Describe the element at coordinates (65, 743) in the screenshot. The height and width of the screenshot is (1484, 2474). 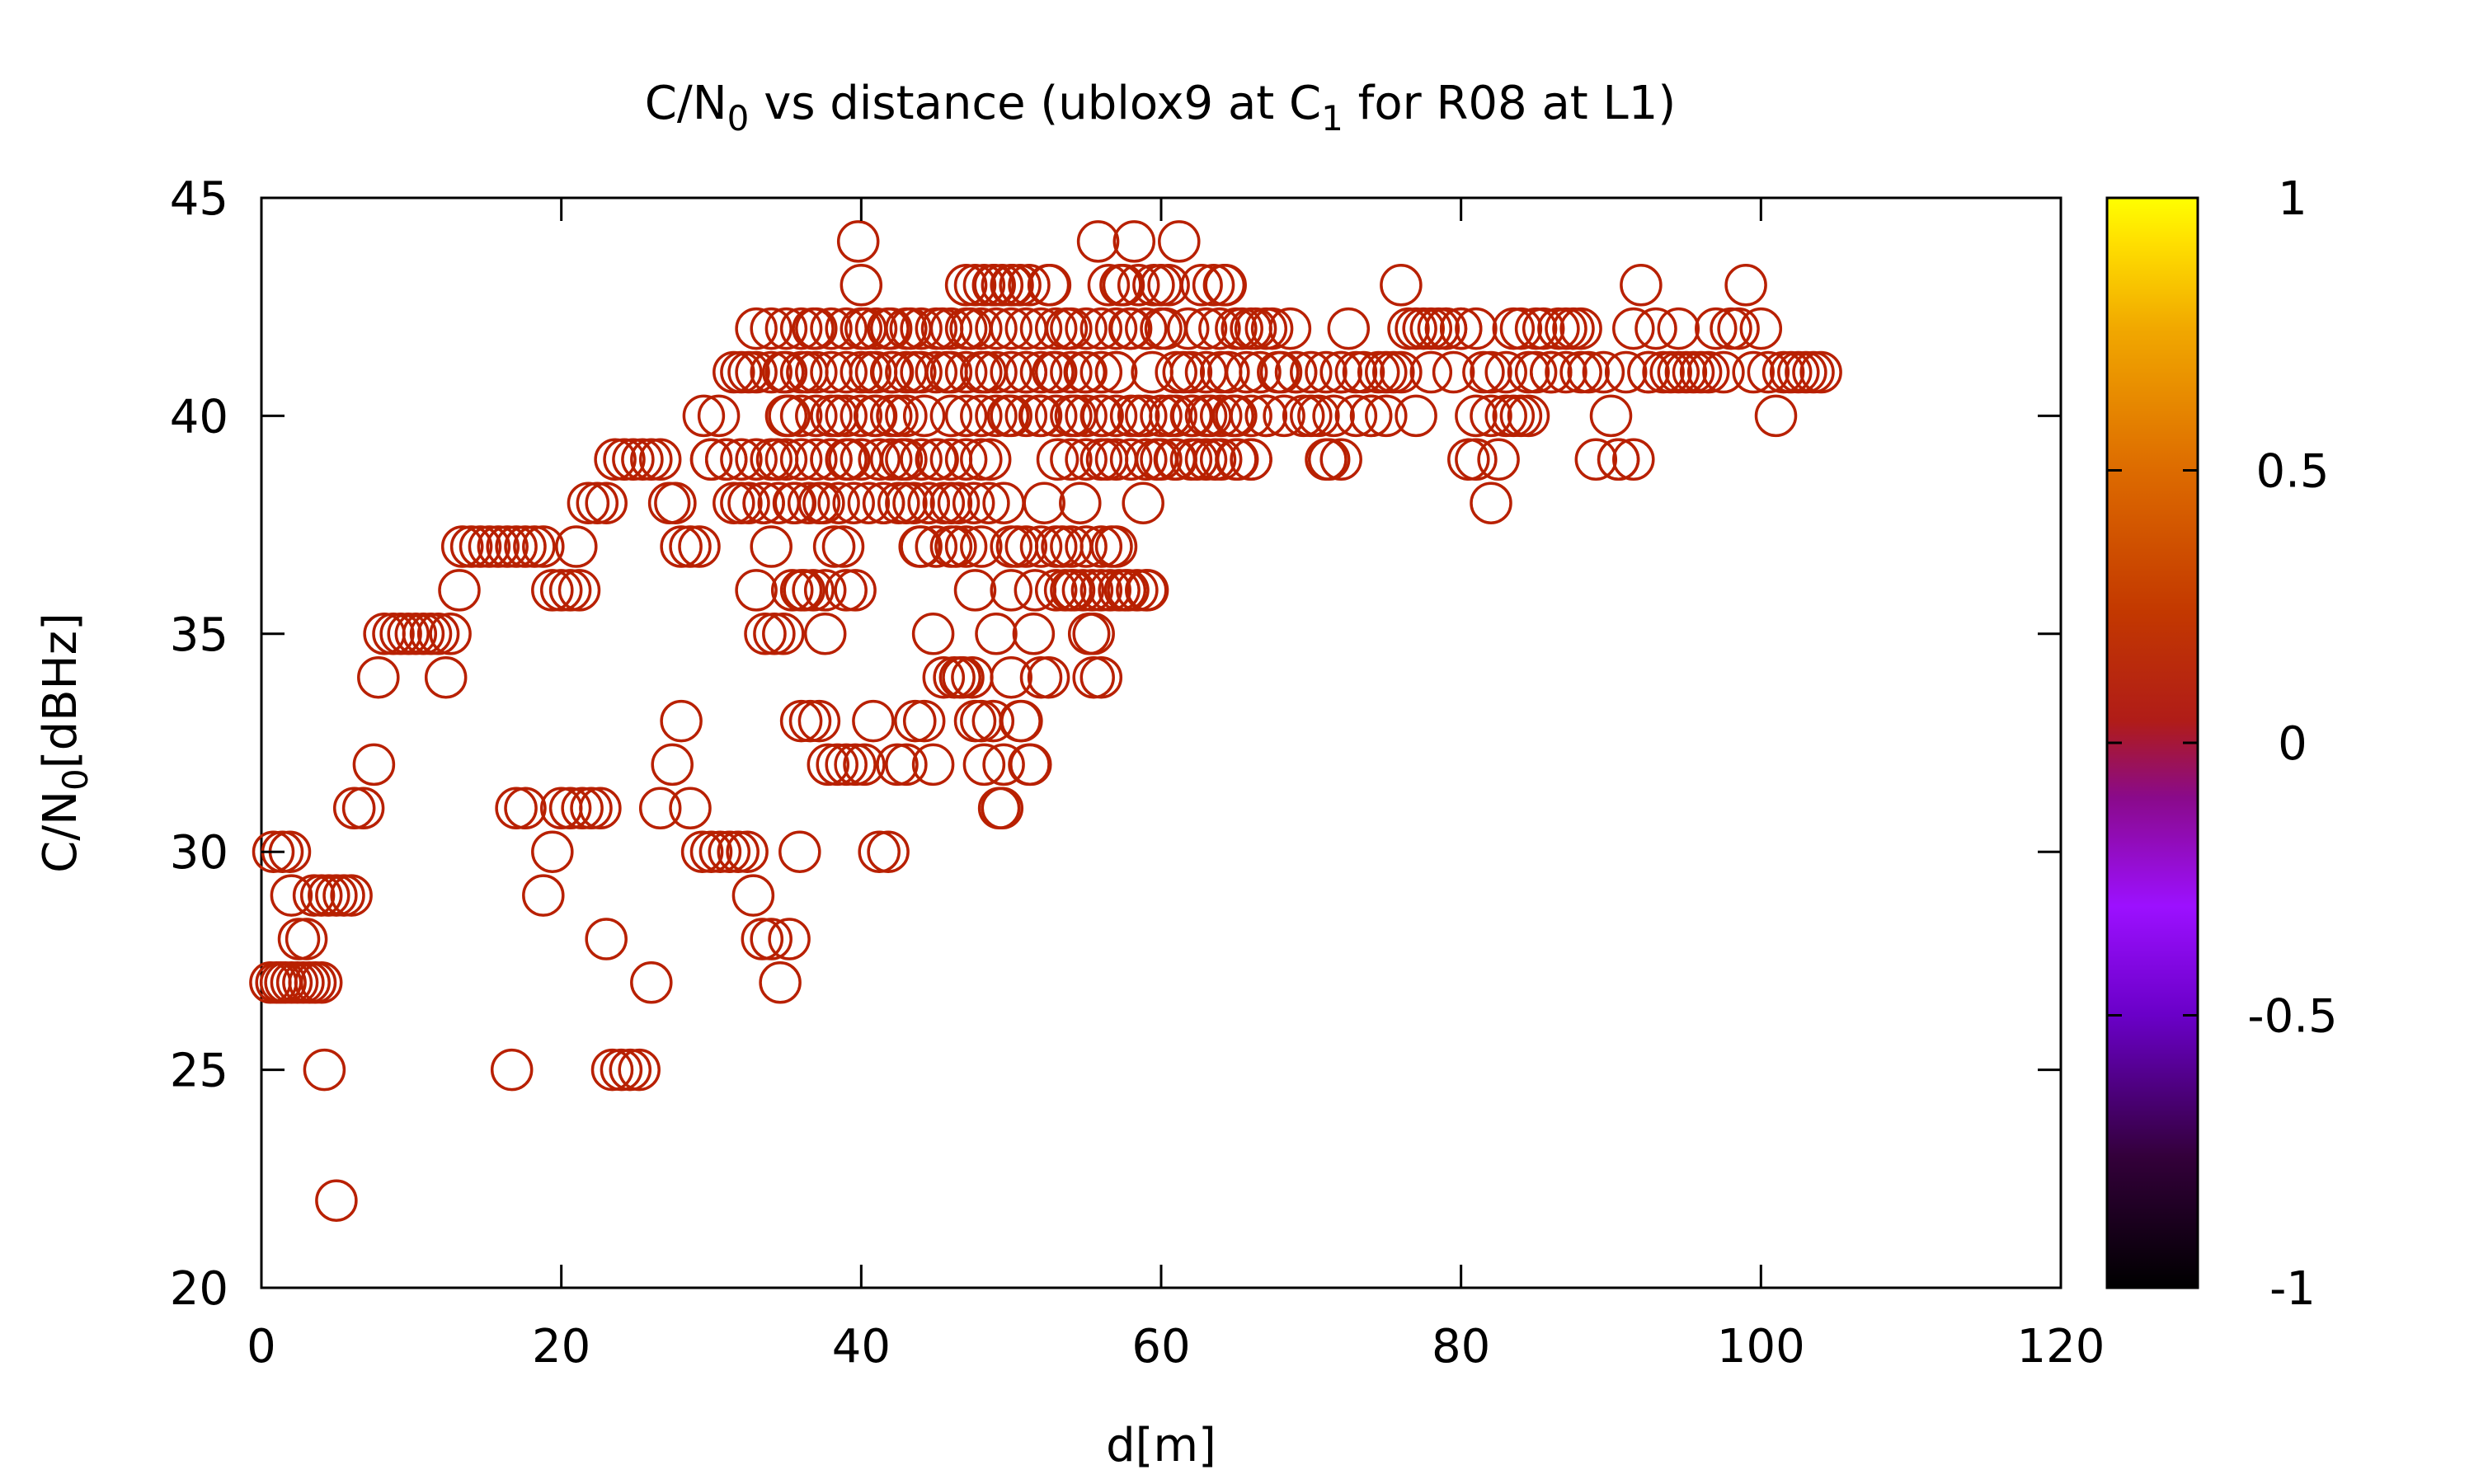
I see `y-axis-label: C/N0[dBHz]` at that location.